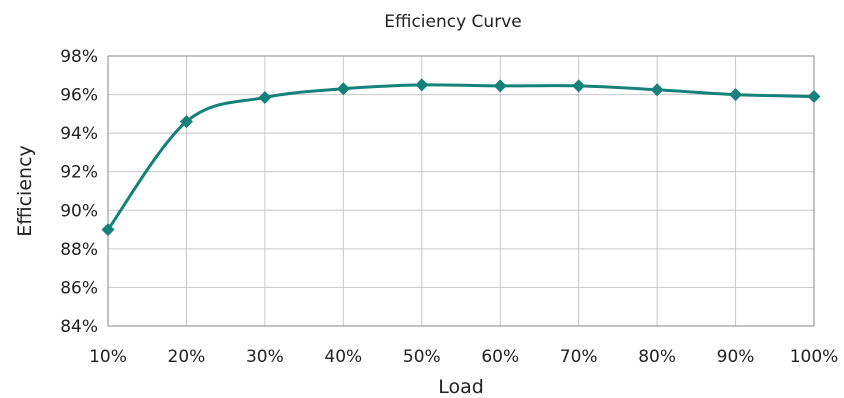  Describe the element at coordinates (422, 357) in the screenshot. I see `x-tick-label: 50%` at that location.